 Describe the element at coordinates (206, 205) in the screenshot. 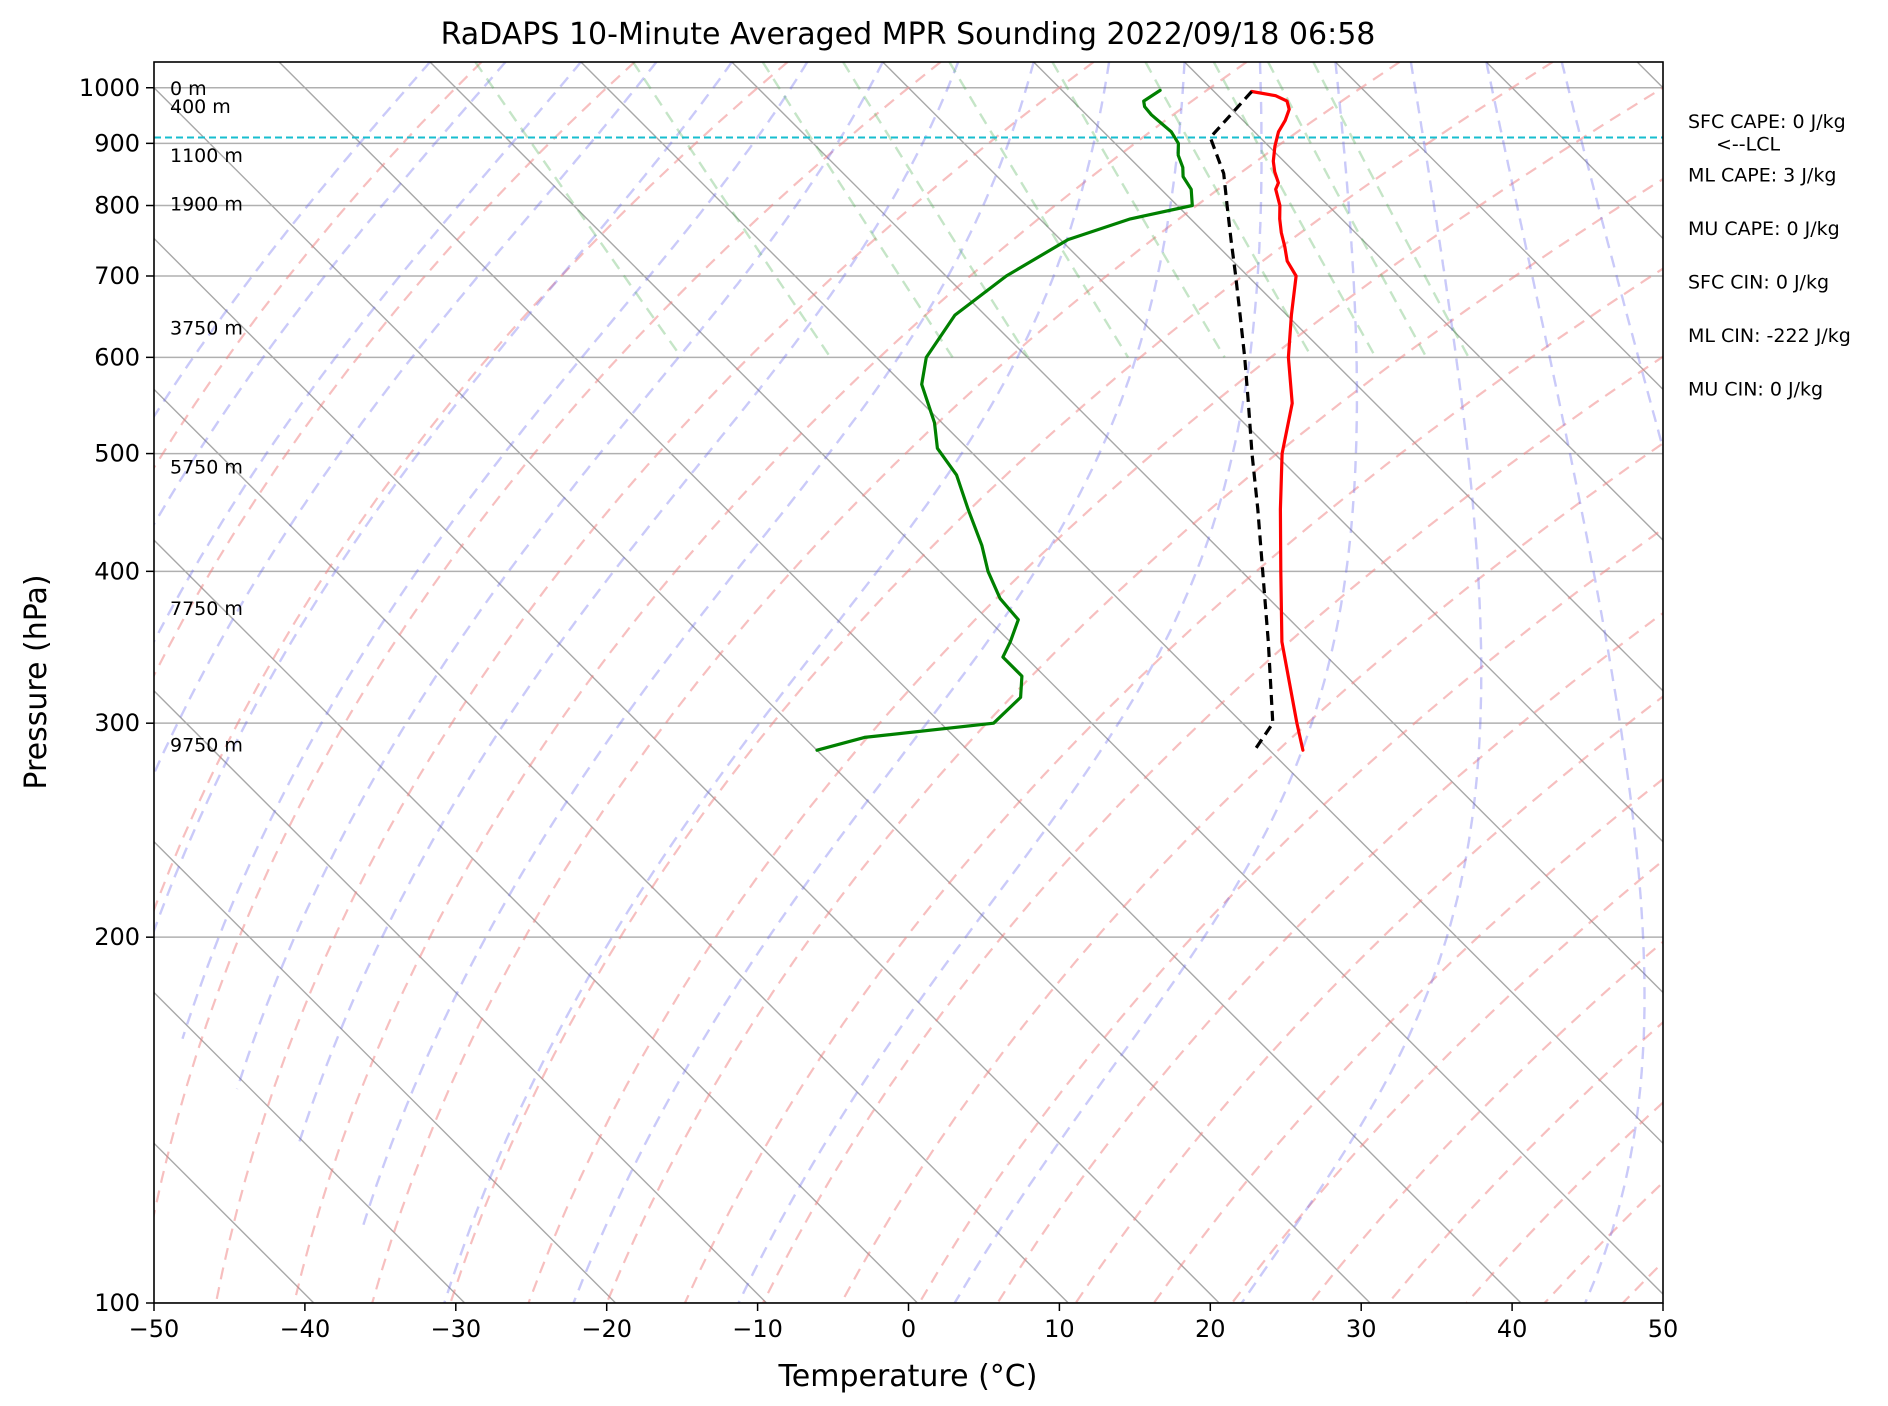

I see `height-label: 1900 m` at that location.